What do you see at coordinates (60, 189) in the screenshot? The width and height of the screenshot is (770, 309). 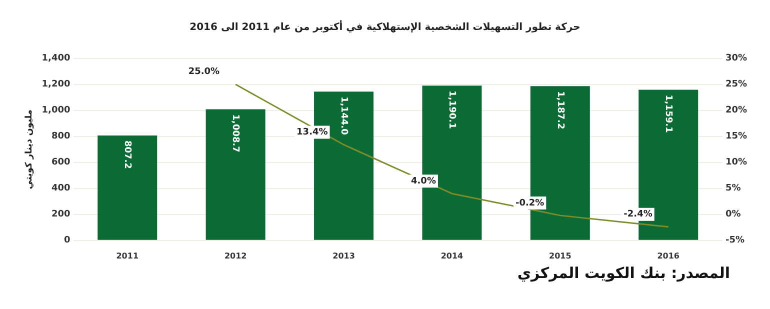 I see `y-tick-label: 400` at bounding box center [60, 189].